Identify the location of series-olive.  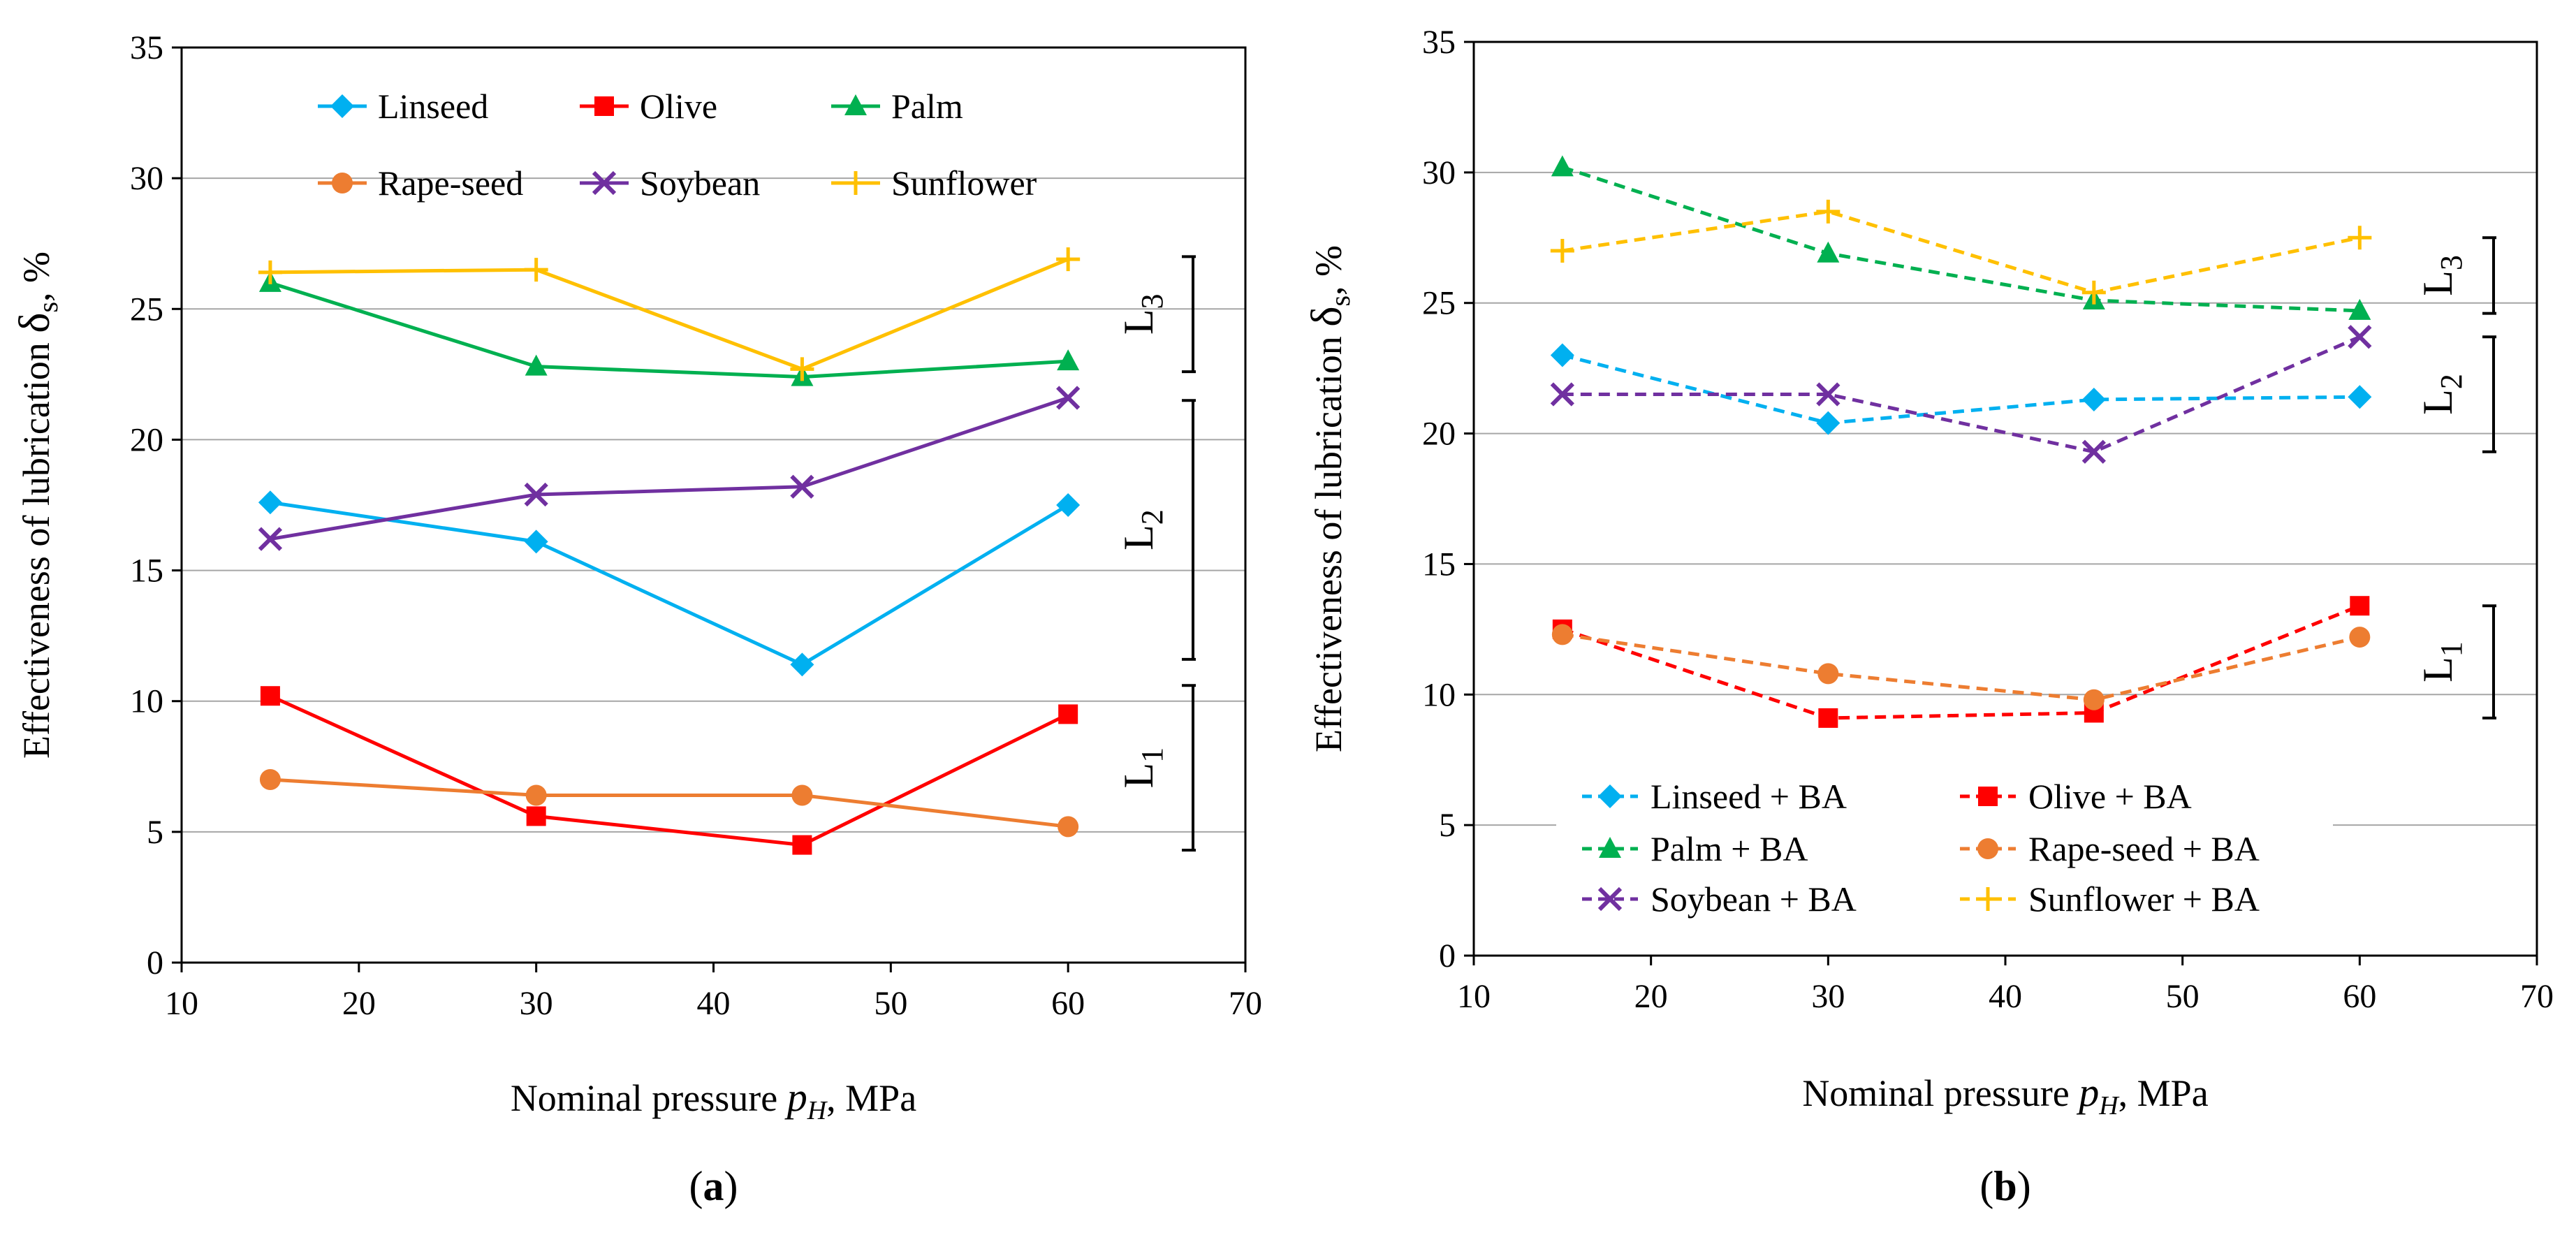
(669, 770).